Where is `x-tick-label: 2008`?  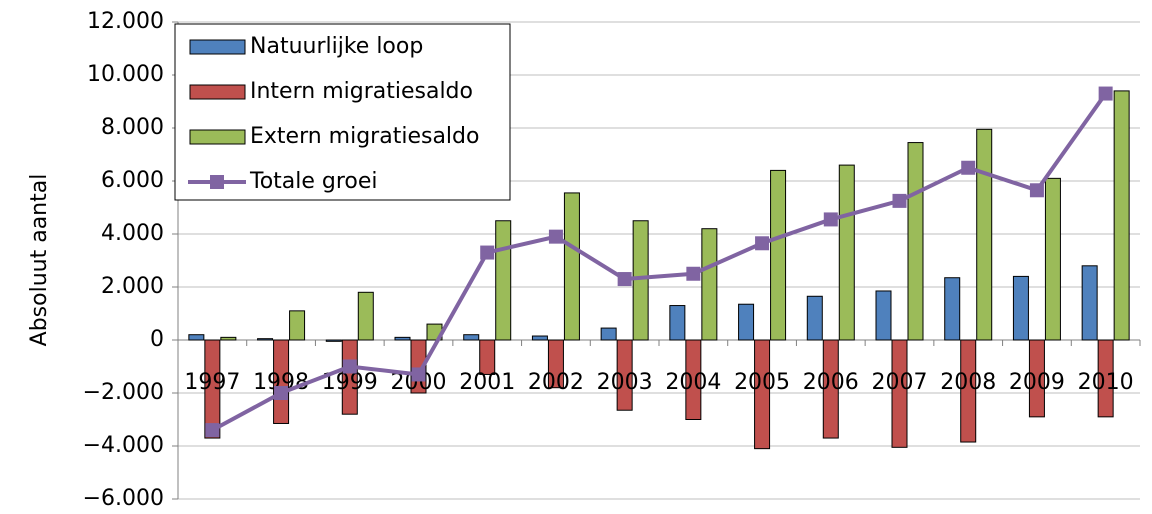
x-tick-label: 2008 is located at coordinates (968, 382).